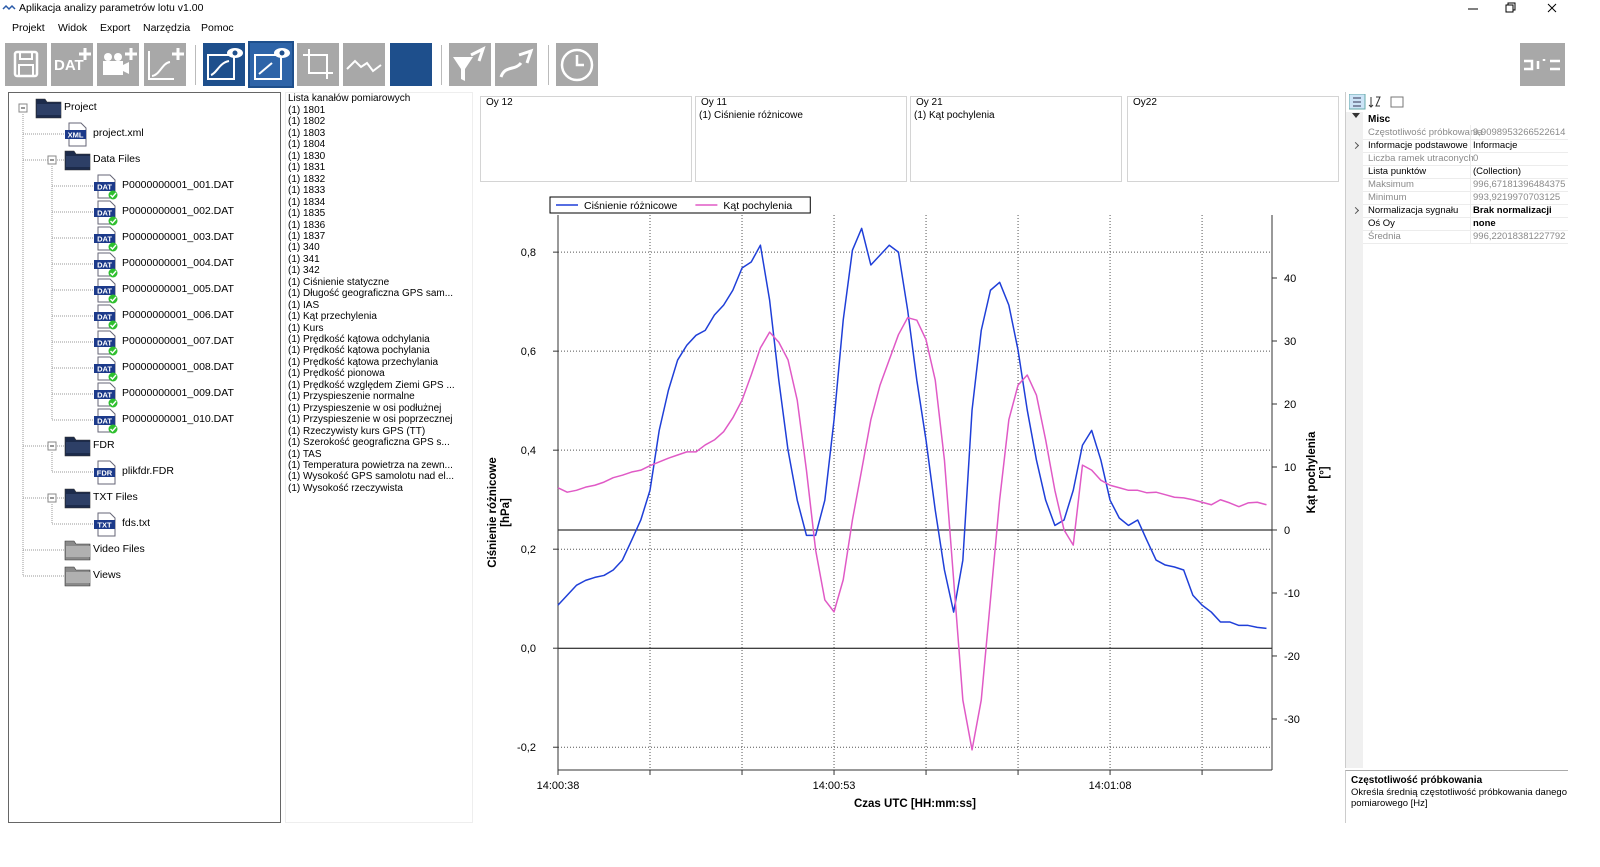  What do you see at coordinates (351, 397) in the screenshot?
I see `channel-item: (1) Przyspieszenie normalne` at bounding box center [351, 397].